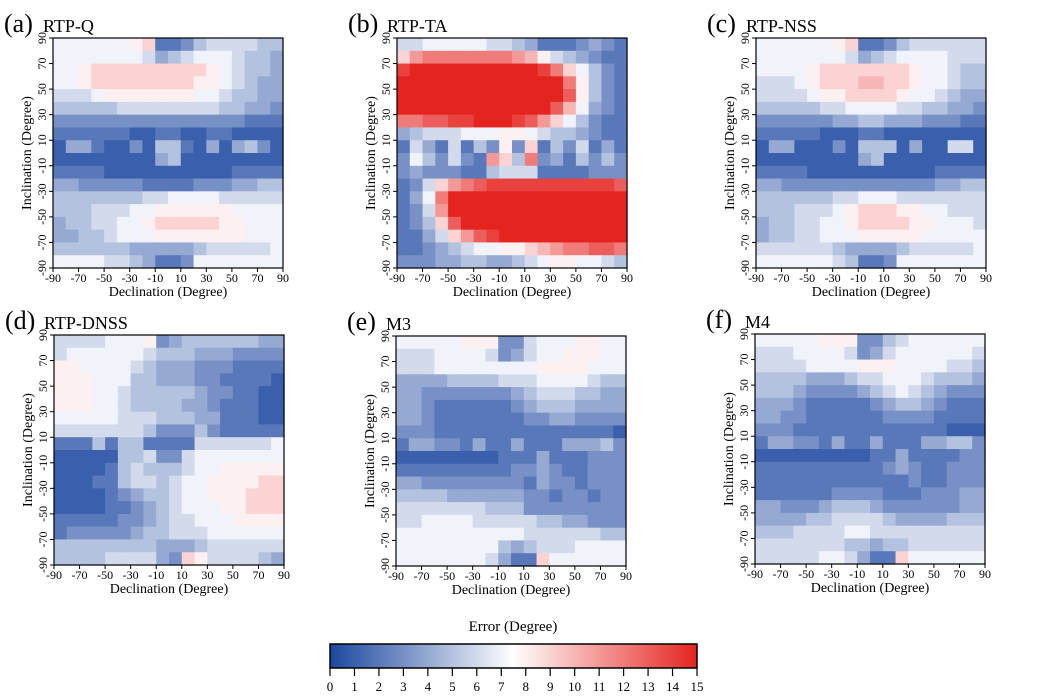 This screenshot has height=697, width=1056. I want to click on x-tick-label: 70, so click(601, 278).